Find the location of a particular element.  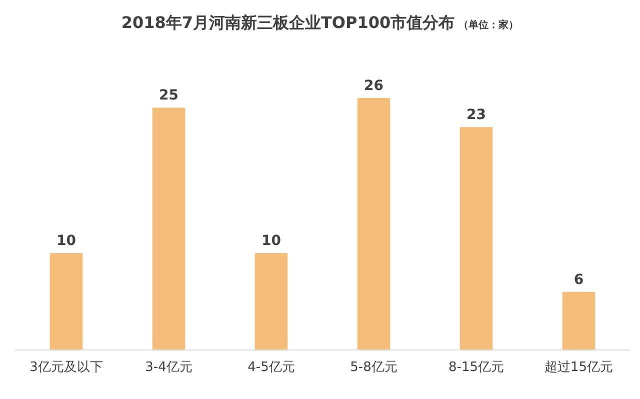

x-tick-label: 3-4亿元 is located at coordinates (168, 368).